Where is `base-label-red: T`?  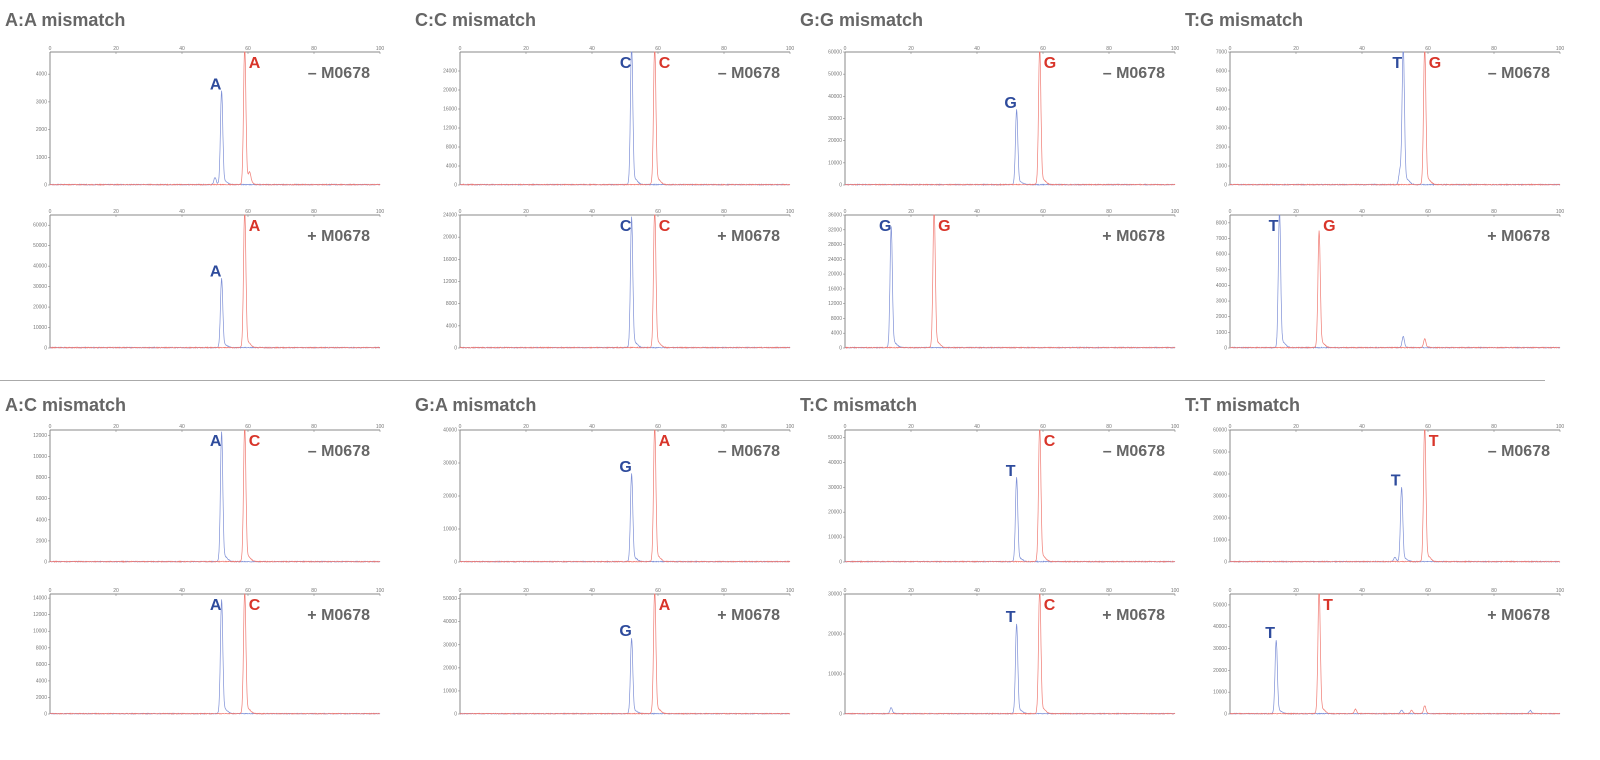 base-label-red: T is located at coordinates (1434, 441).